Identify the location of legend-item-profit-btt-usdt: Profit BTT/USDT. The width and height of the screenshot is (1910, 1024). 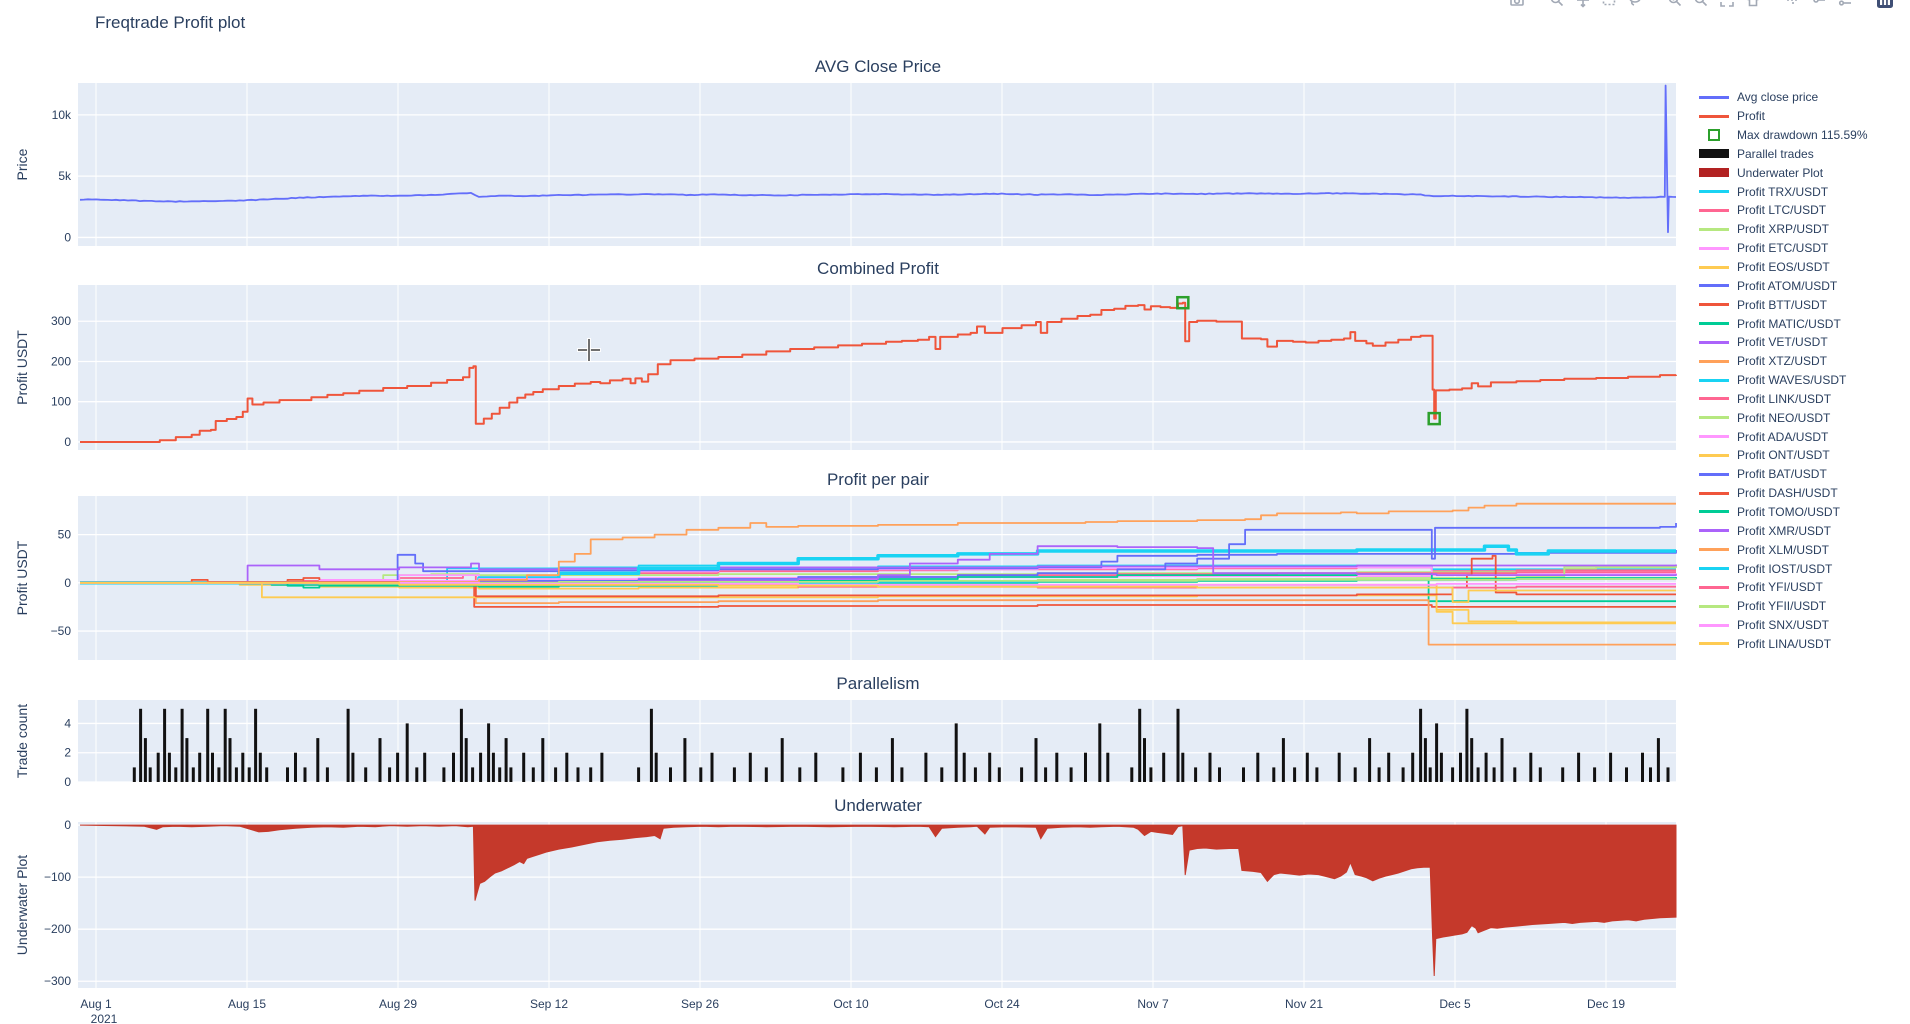
(1783, 304).